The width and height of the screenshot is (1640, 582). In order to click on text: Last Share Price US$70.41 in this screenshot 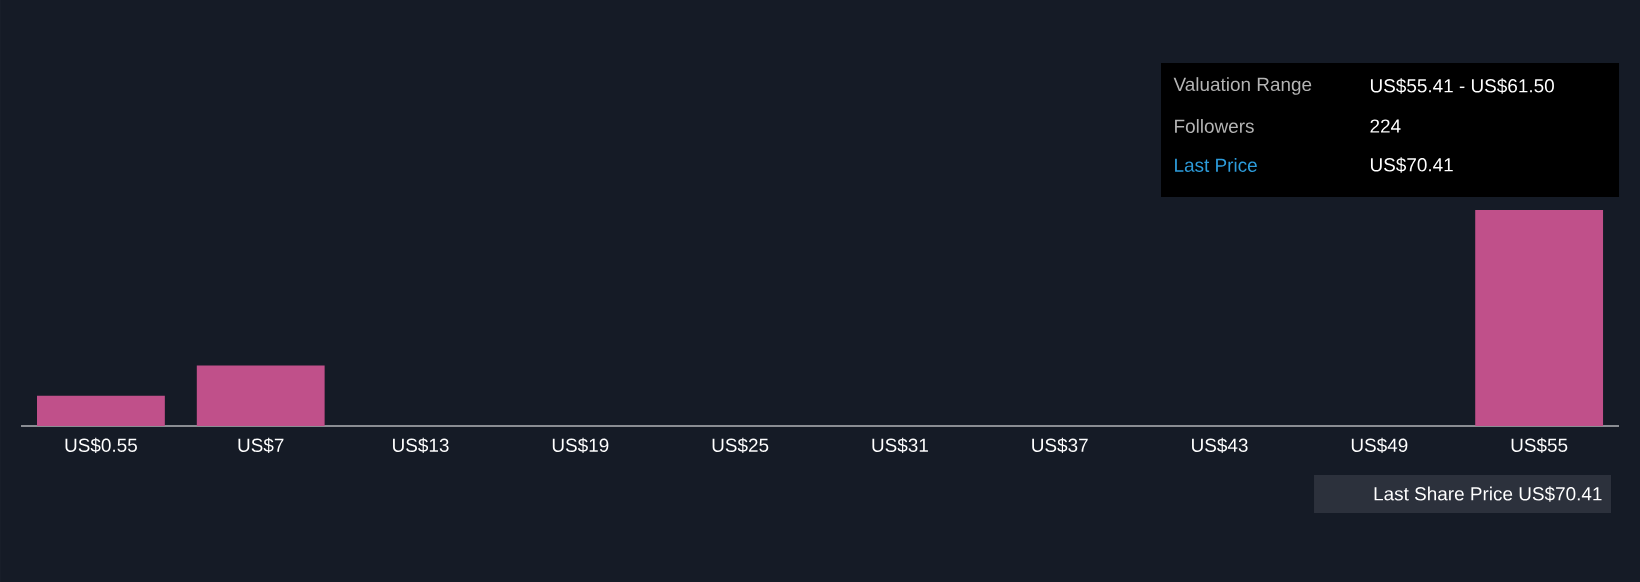, I will do `click(1488, 494)`.